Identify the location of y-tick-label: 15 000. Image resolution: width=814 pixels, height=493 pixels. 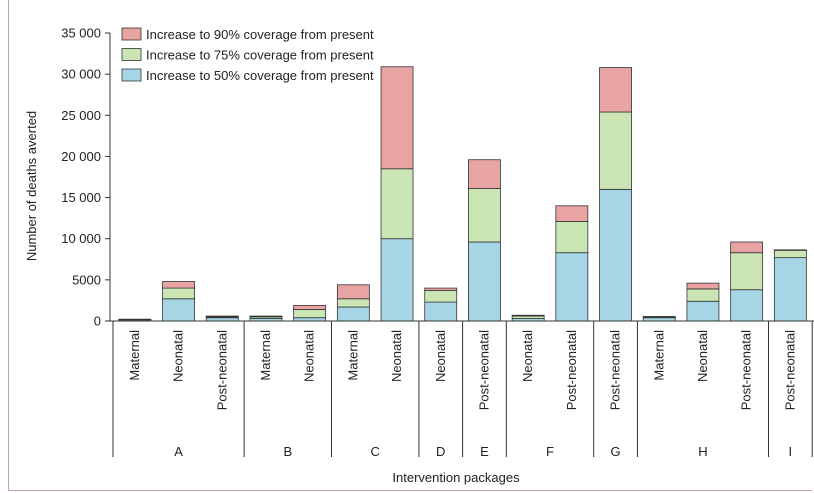
(81, 197).